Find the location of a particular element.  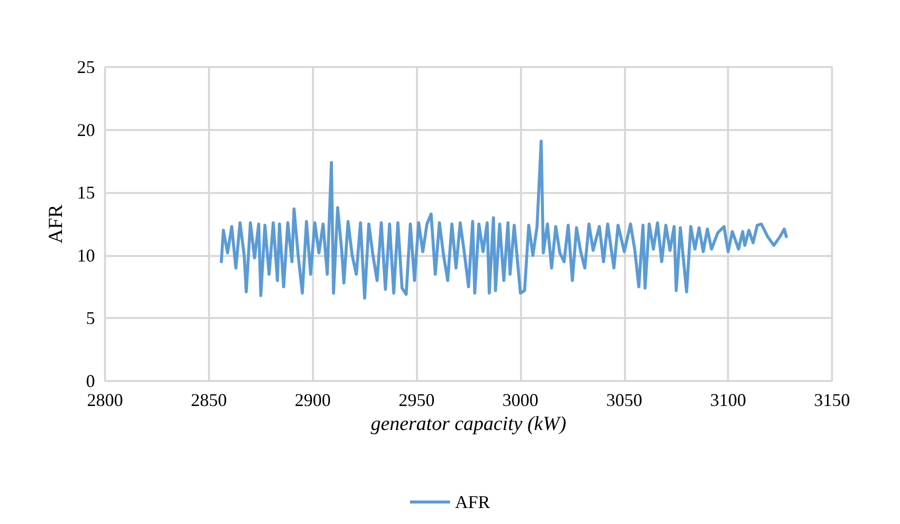

x-tick-label: 3000 is located at coordinates (520, 400).